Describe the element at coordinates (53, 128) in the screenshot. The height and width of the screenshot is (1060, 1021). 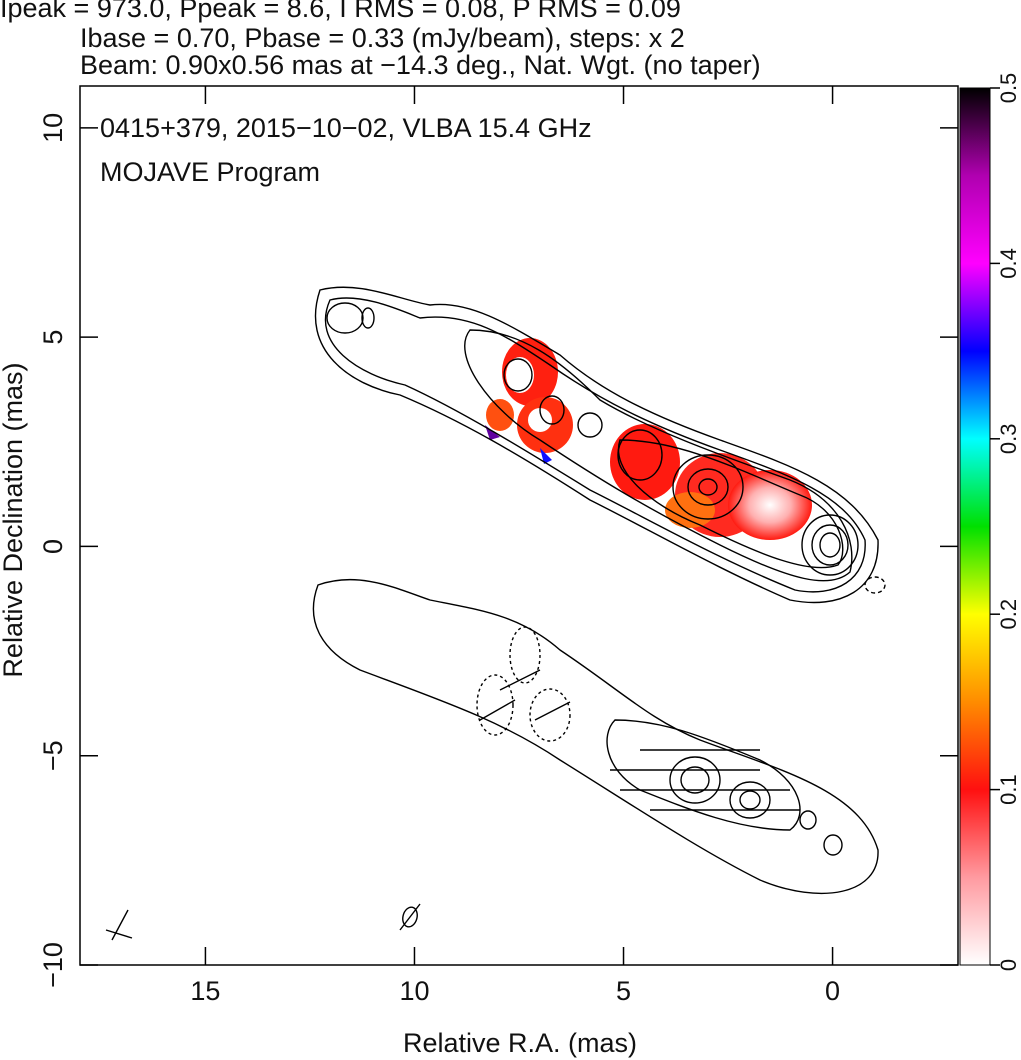
I see `y-tick-label: 10` at that location.